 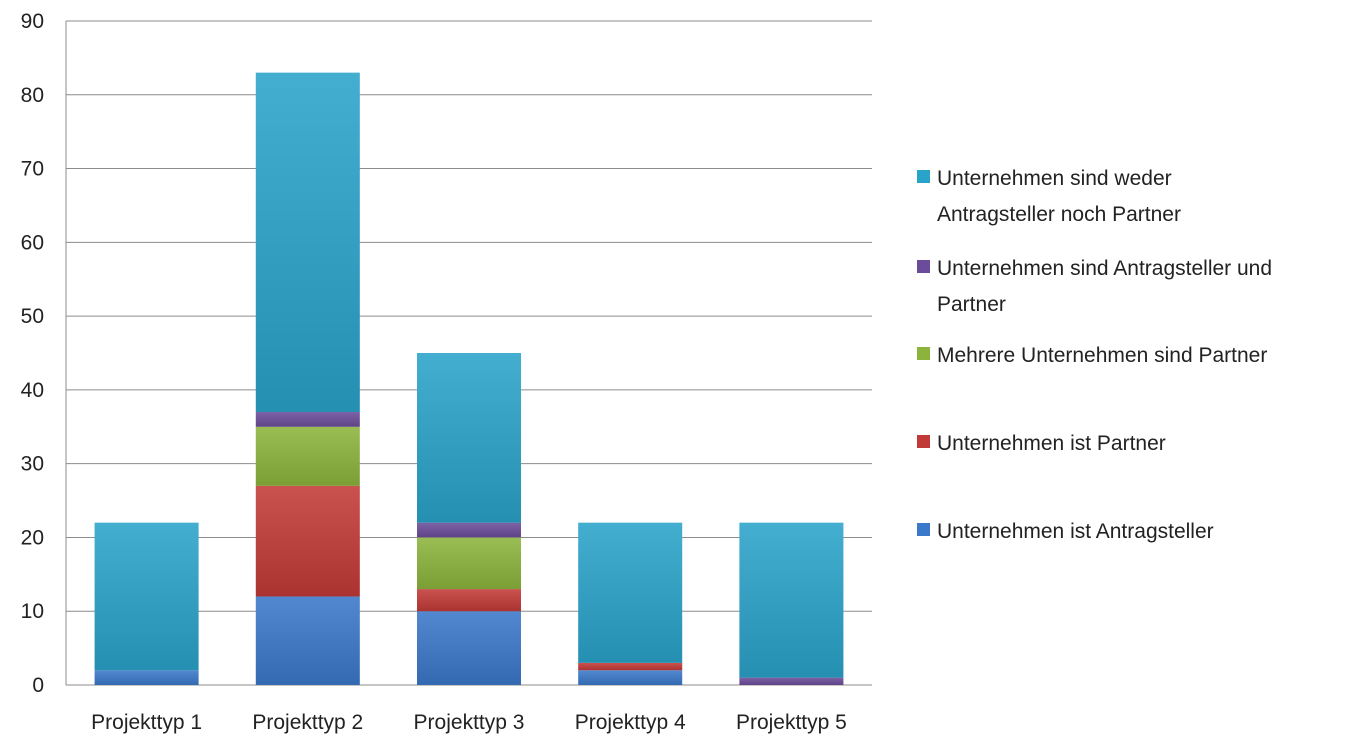 What do you see at coordinates (32, 537) in the screenshot?
I see `y-tick-label: 20` at bounding box center [32, 537].